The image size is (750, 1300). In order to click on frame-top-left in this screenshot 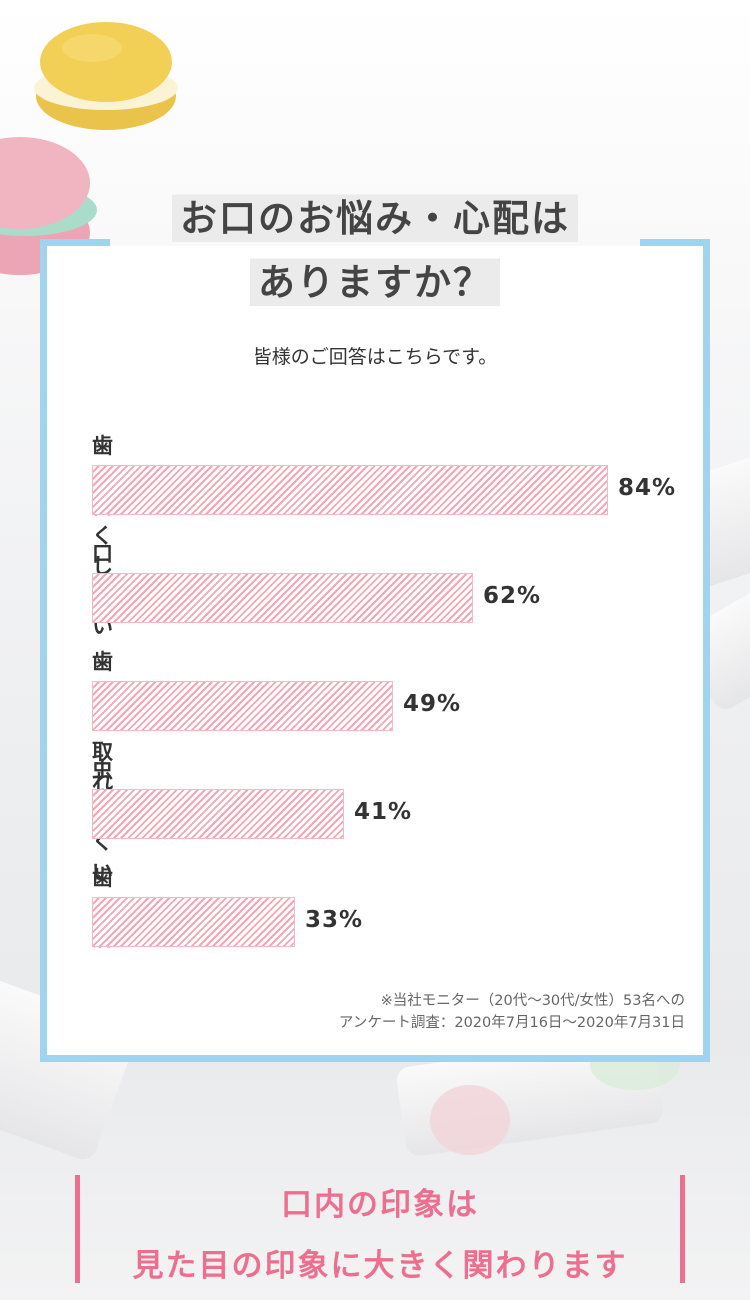, I will do `click(75, 242)`.